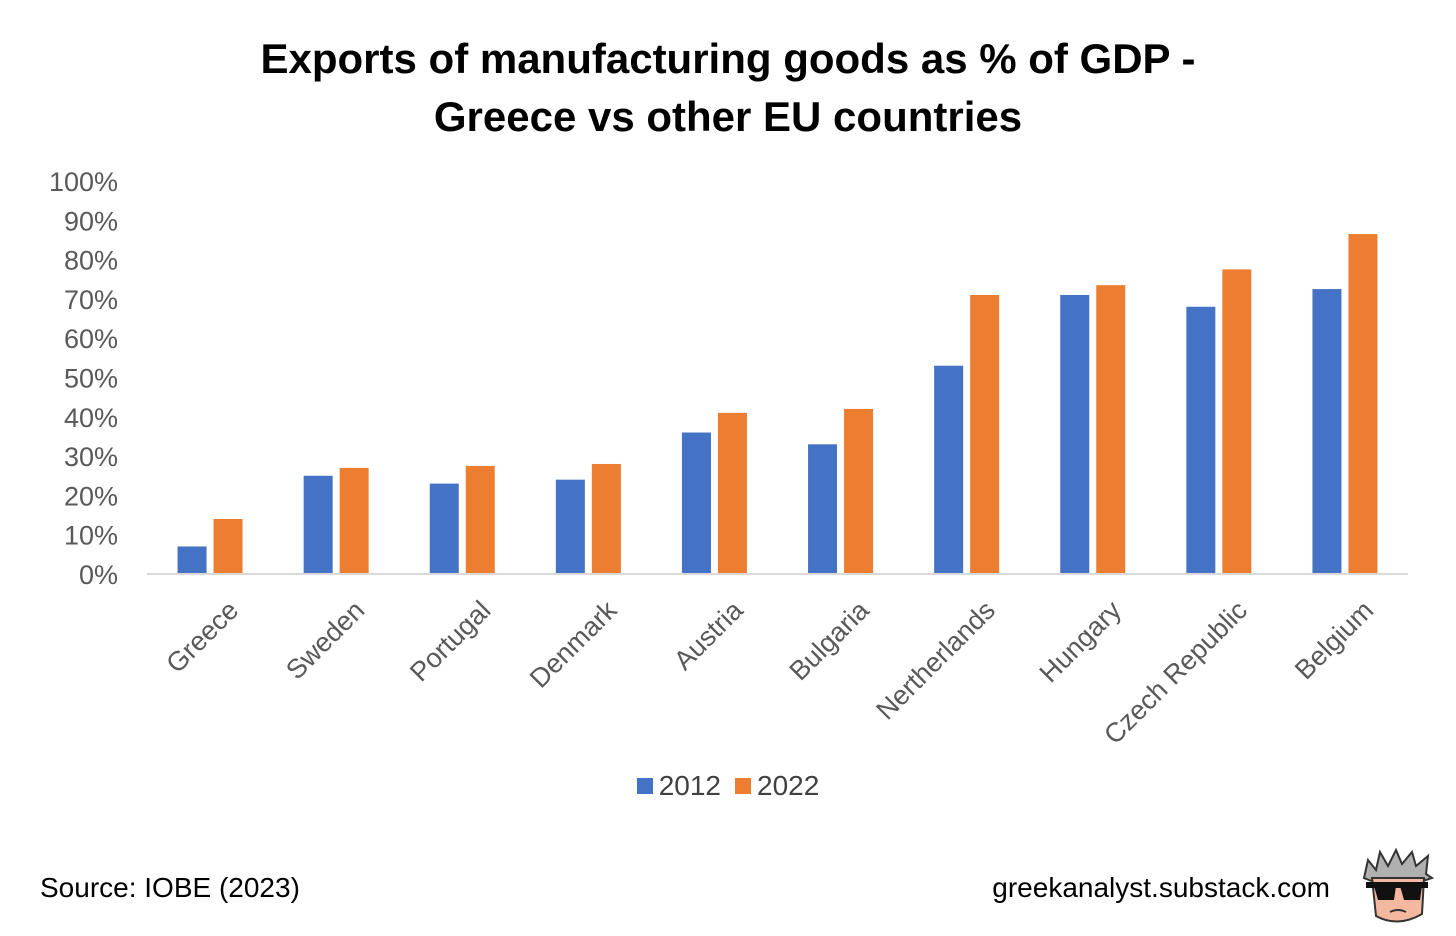  I want to click on y-tick-label: 100%, so click(83, 182).